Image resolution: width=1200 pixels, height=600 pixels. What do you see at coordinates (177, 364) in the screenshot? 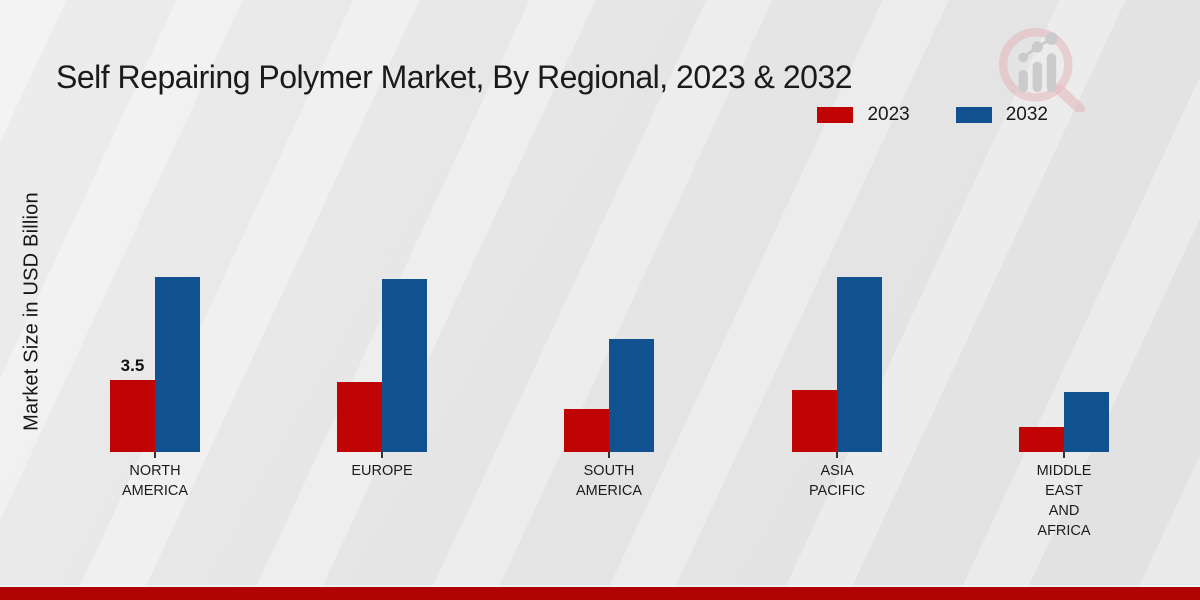
I see `bar-2032-north-america` at bounding box center [177, 364].